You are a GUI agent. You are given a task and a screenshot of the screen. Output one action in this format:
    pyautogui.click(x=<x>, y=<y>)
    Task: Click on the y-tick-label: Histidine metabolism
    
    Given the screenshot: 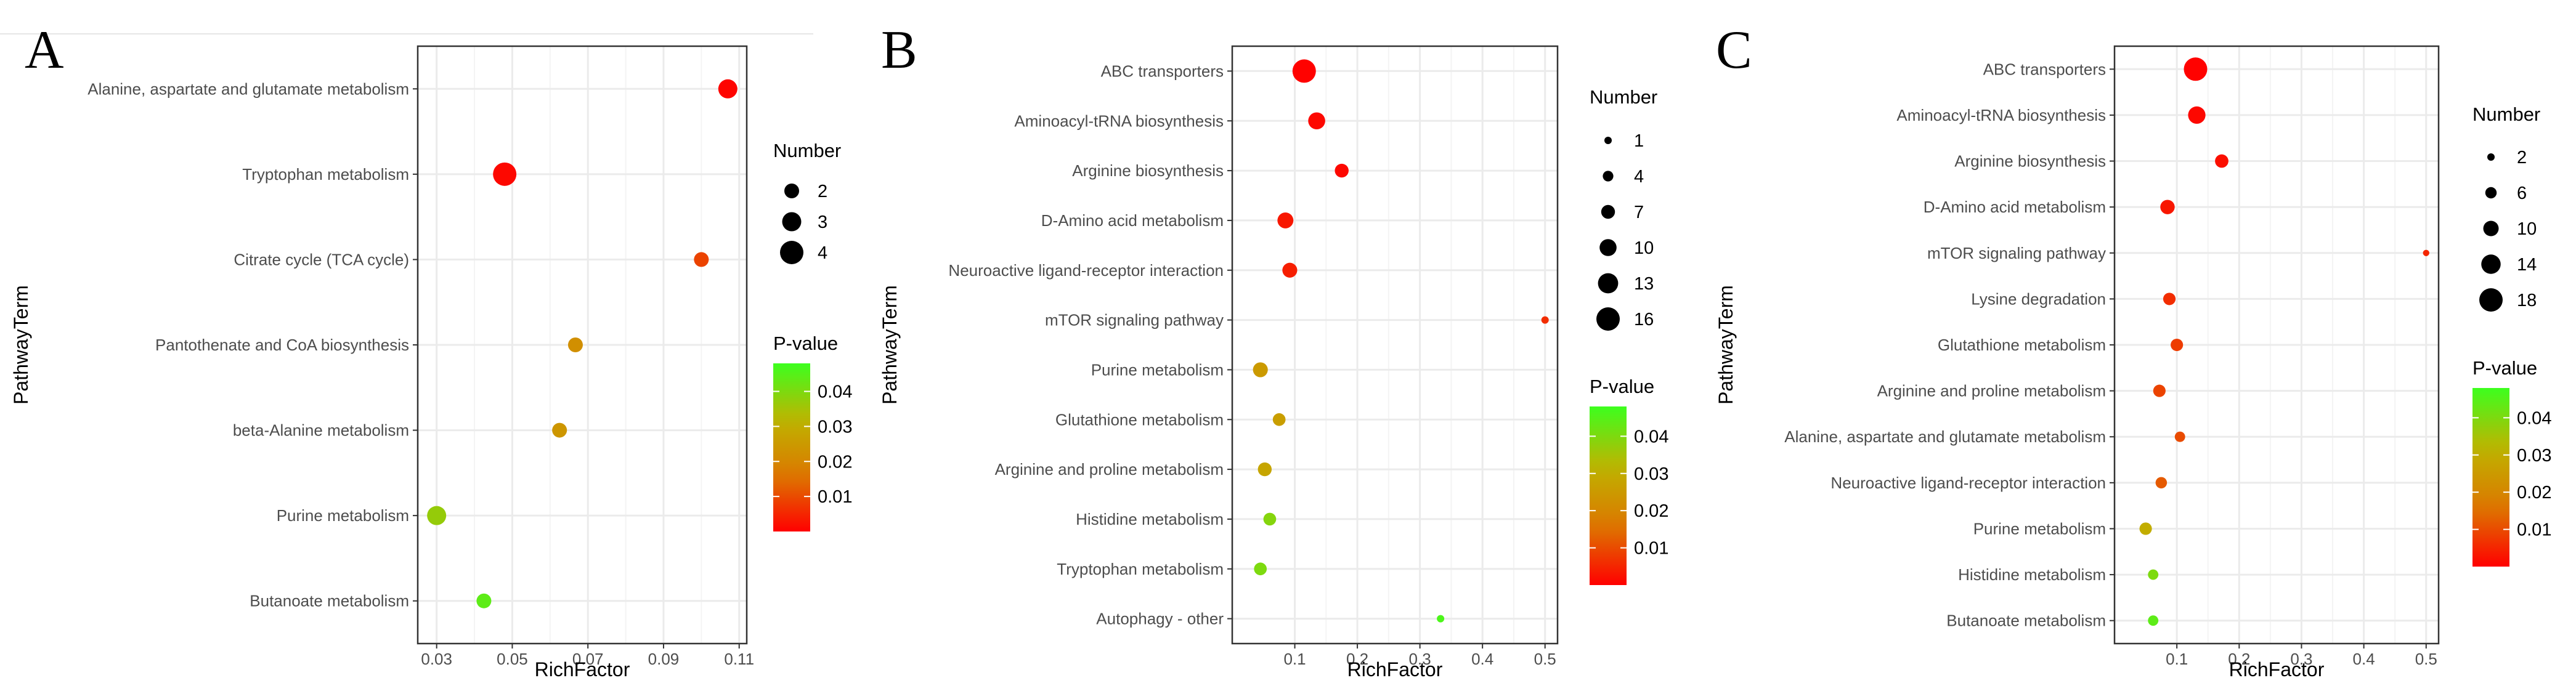 What is the action you would take?
    pyautogui.click(x=1150, y=519)
    